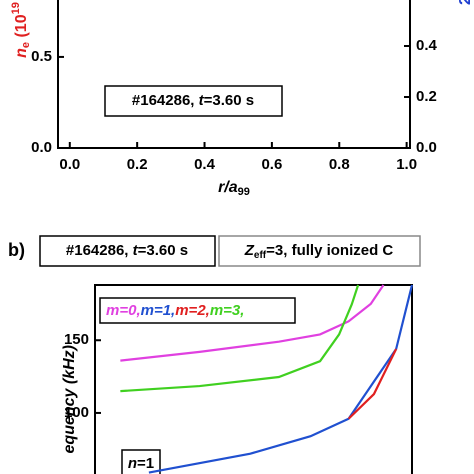 This screenshot has width=474, height=474. What do you see at coordinates (260, 255) in the screenshot?
I see `info-part: eff` at bounding box center [260, 255].